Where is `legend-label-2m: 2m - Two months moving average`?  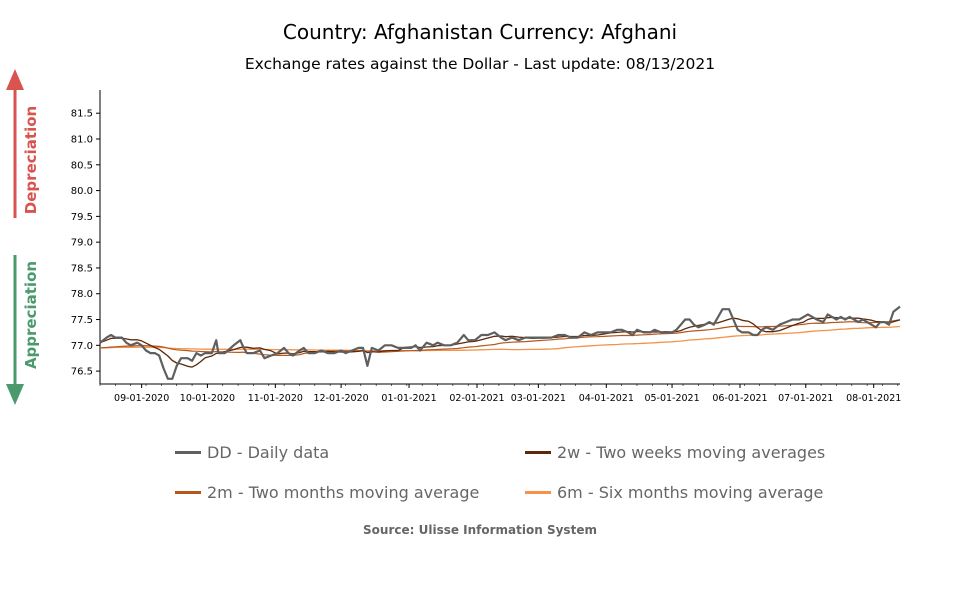 legend-label-2m: 2m - Two months moving average is located at coordinates (343, 492).